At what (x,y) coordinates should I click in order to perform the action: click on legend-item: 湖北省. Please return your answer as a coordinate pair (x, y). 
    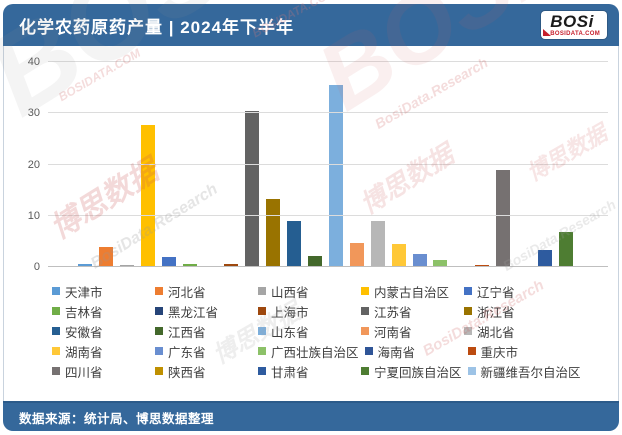
    Looking at the image, I should click on (515, 331).